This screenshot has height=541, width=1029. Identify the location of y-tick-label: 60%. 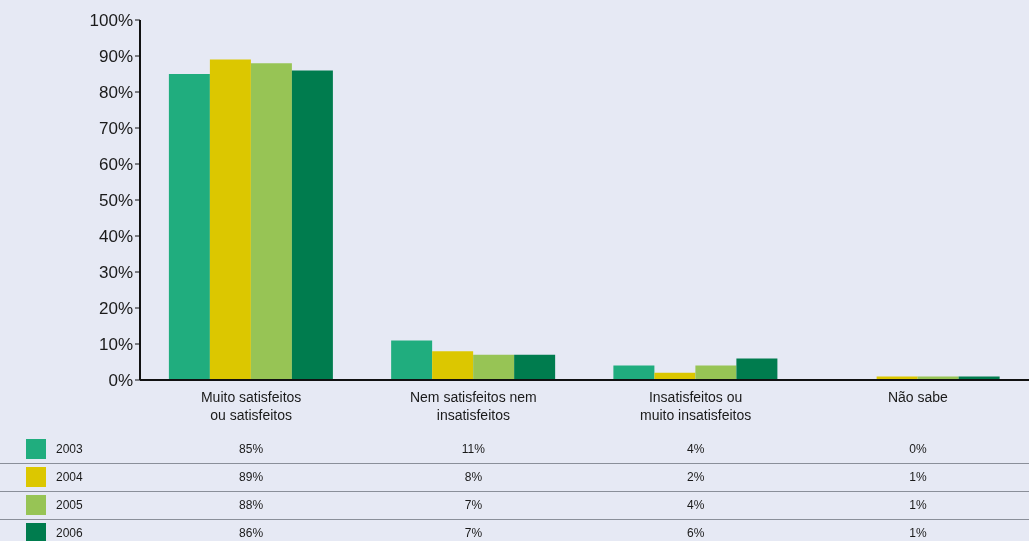
(115, 165).